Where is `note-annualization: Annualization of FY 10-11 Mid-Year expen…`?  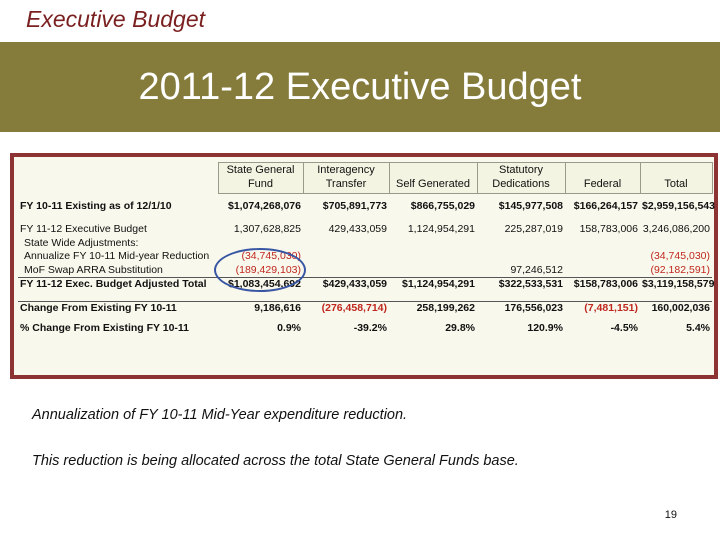
note-annualization: Annualization of FY 10-11 Mid-Year expen… is located at coordinates (220, 415).